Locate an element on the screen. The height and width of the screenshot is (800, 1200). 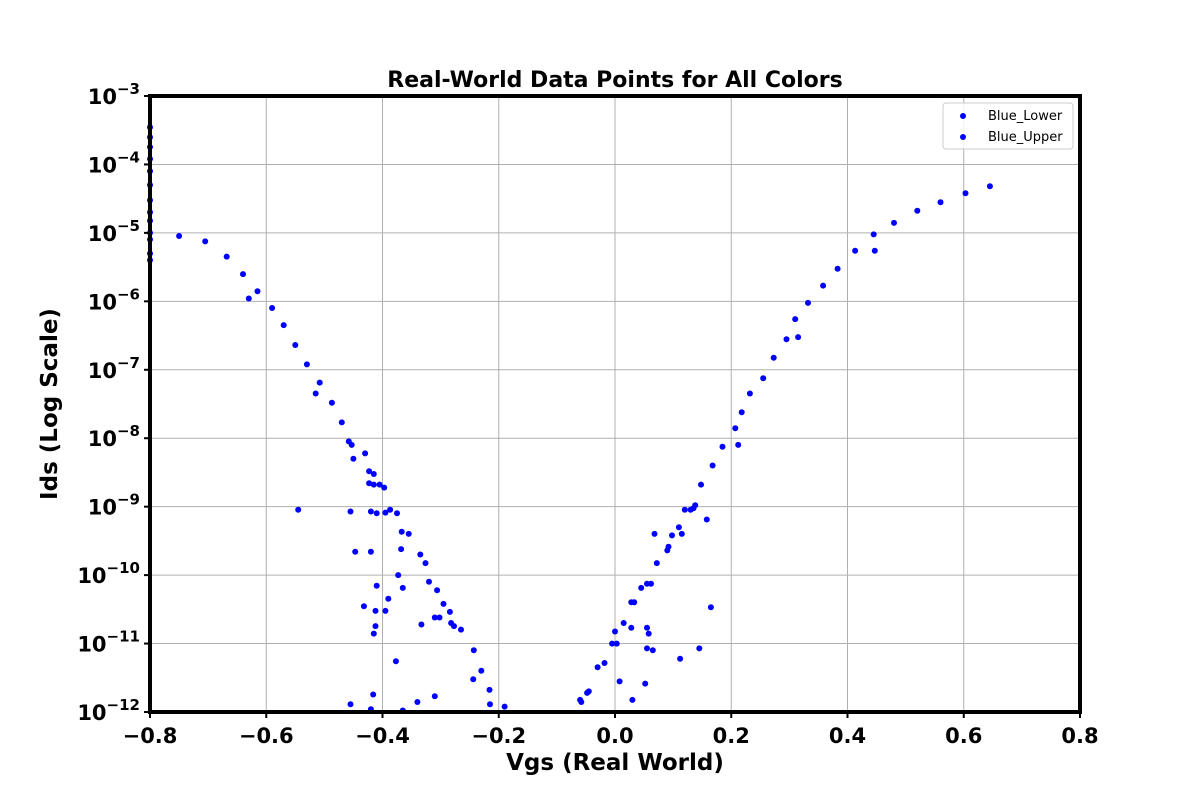
y-tick-label: 10⁻¹² is located at coordinates (108, 710).